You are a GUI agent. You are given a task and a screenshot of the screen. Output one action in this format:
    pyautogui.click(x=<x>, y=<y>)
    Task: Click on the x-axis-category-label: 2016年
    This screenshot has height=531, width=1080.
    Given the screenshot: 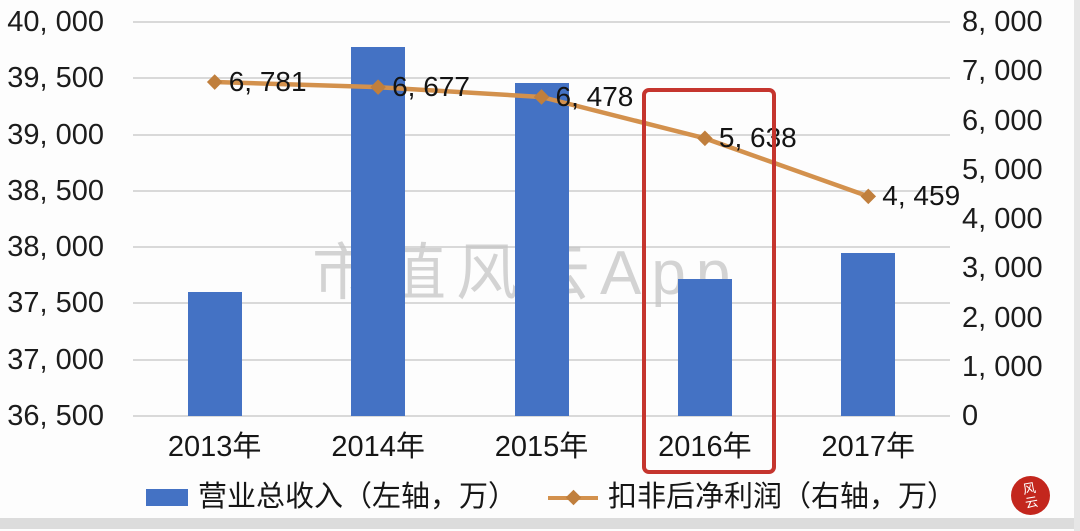 What is the action you would take?
    pyautogui.click(x=705, y=447)
    